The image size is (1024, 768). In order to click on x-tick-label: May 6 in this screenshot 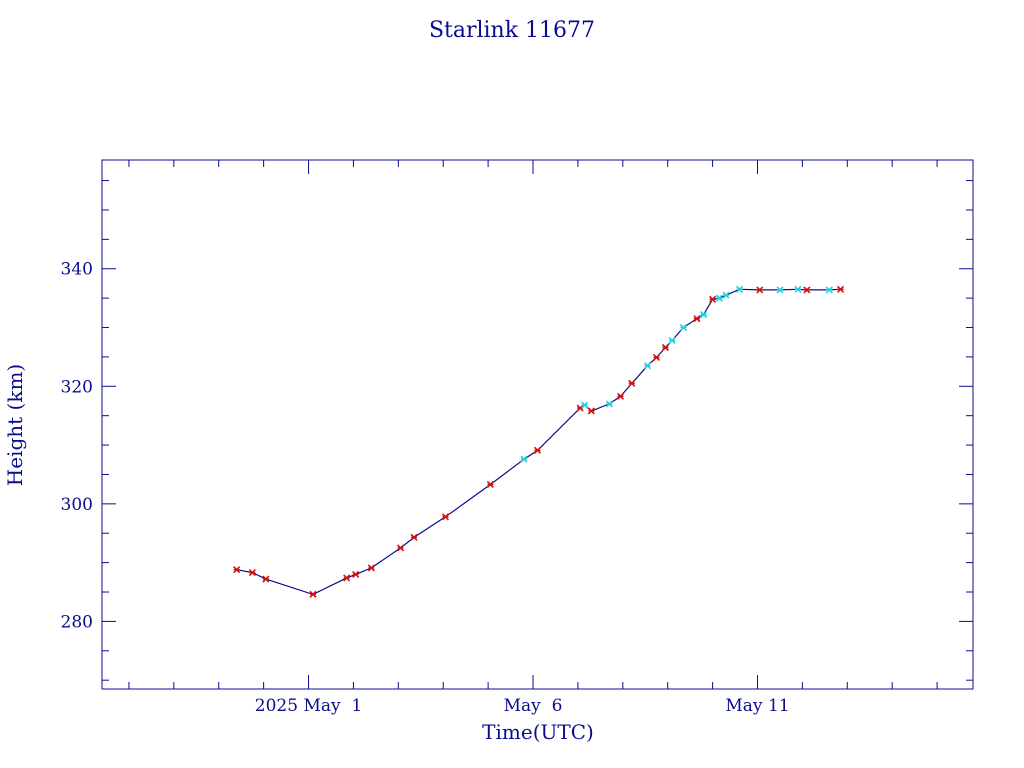, I will do `click(533, 706)`.